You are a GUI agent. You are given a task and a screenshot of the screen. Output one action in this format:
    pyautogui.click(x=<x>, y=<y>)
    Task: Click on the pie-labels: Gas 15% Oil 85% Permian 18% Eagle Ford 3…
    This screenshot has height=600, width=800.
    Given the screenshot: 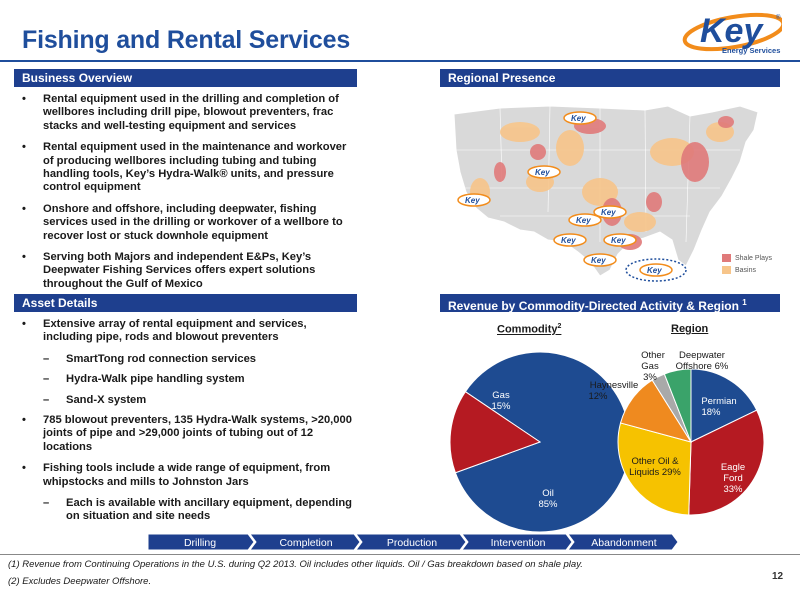 What is the action you would take?
    pyautogui.click(x=618, y=430)
    